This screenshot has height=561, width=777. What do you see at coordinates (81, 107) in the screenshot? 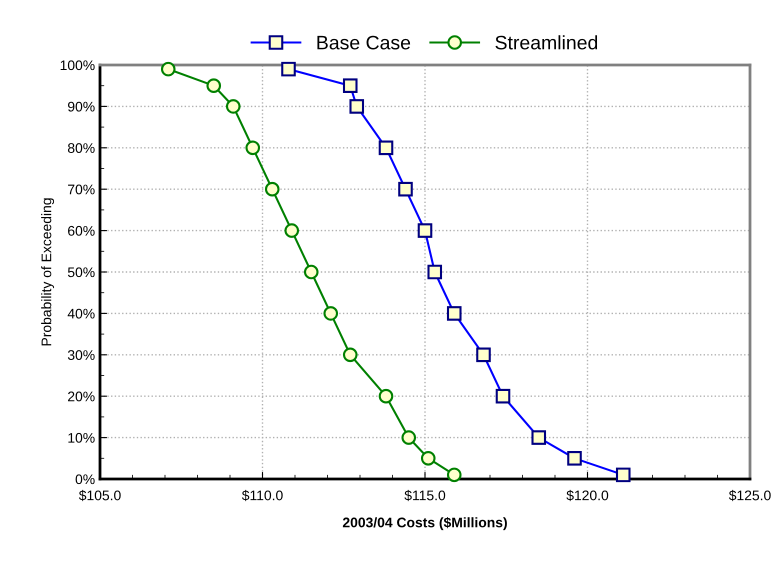
I see `y-tick-label: 90%` at bounding box center [81, 107].